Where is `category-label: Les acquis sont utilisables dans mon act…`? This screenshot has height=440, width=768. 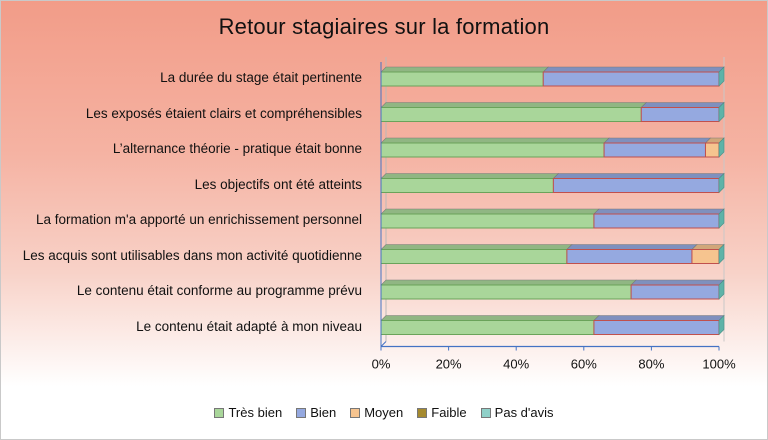 category-label: Les acquis sont utilisables dans mon act… is located at coordinates (192, 255).